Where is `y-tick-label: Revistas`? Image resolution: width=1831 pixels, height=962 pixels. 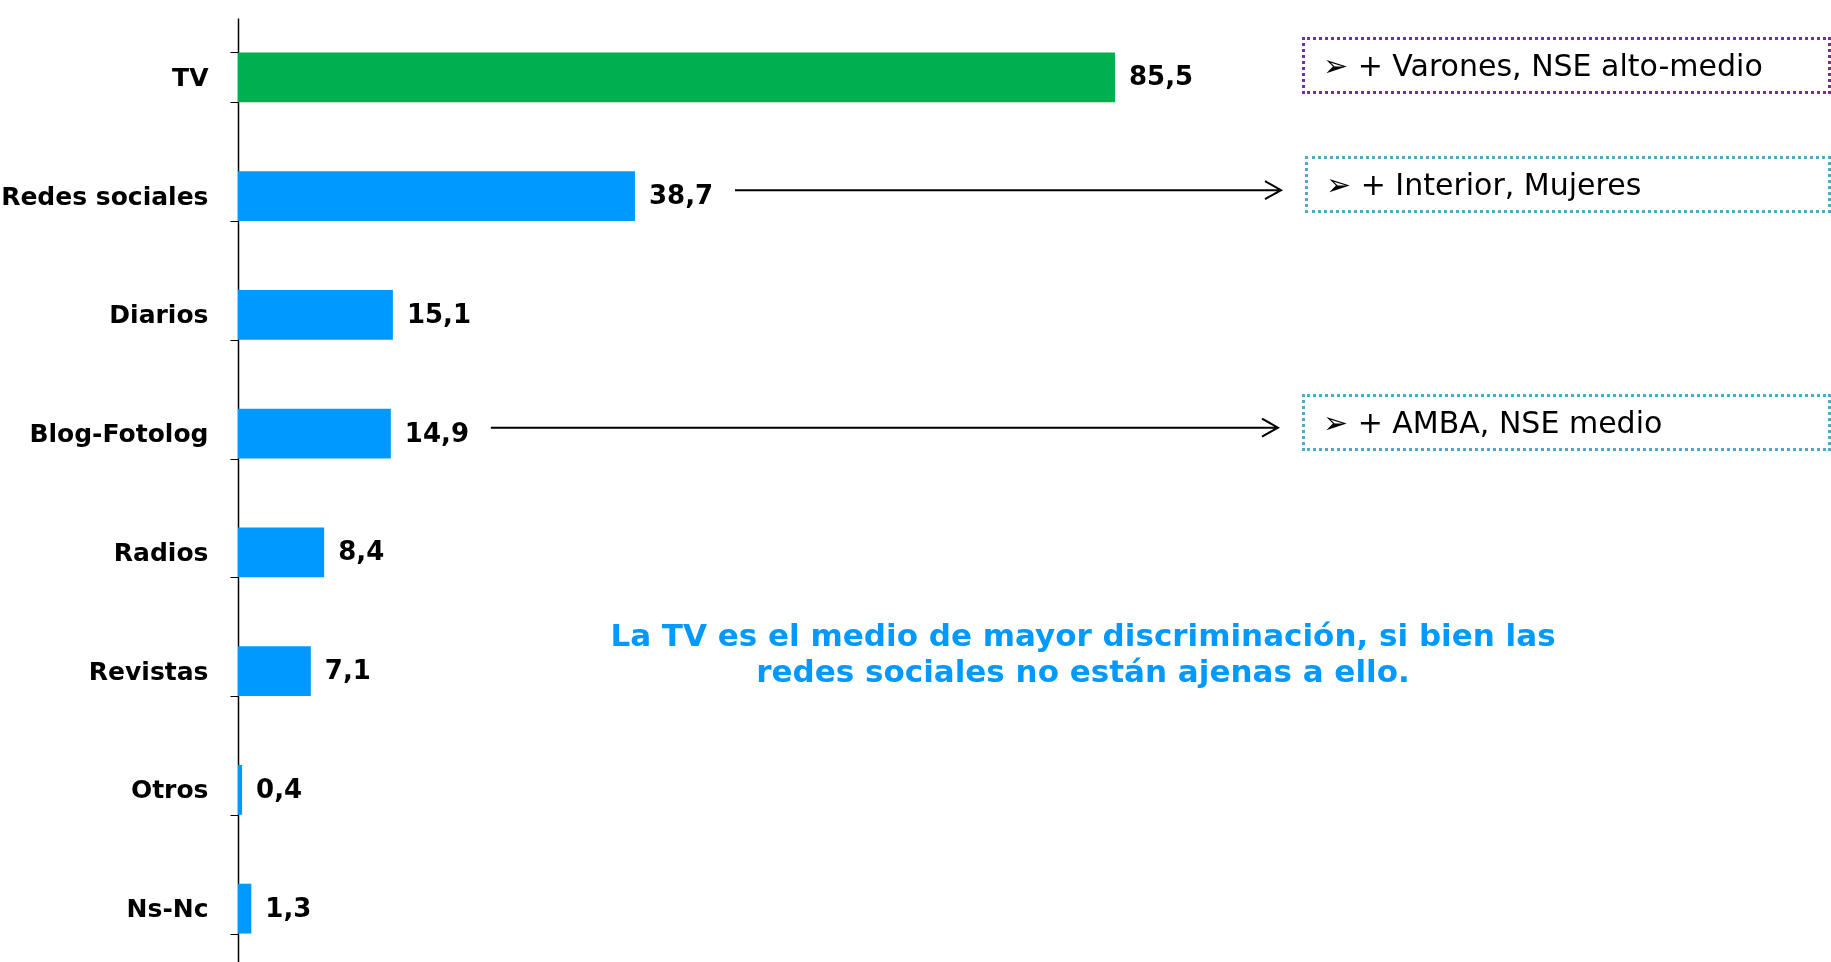 y-tick-label: Revistas is located at coordinates (148, 671).